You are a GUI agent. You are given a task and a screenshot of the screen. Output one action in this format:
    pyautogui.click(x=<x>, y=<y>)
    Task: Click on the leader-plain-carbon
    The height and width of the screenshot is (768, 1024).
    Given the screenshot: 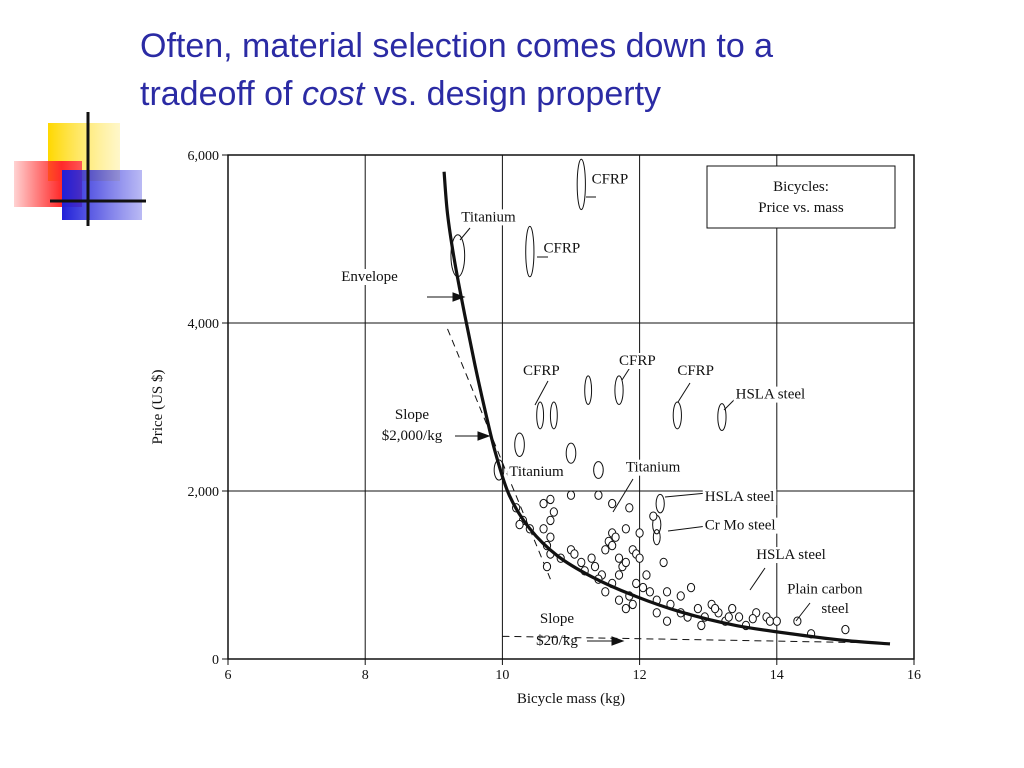 What is the action you would take?
    pyautogui.click(x=803, y=612)
    